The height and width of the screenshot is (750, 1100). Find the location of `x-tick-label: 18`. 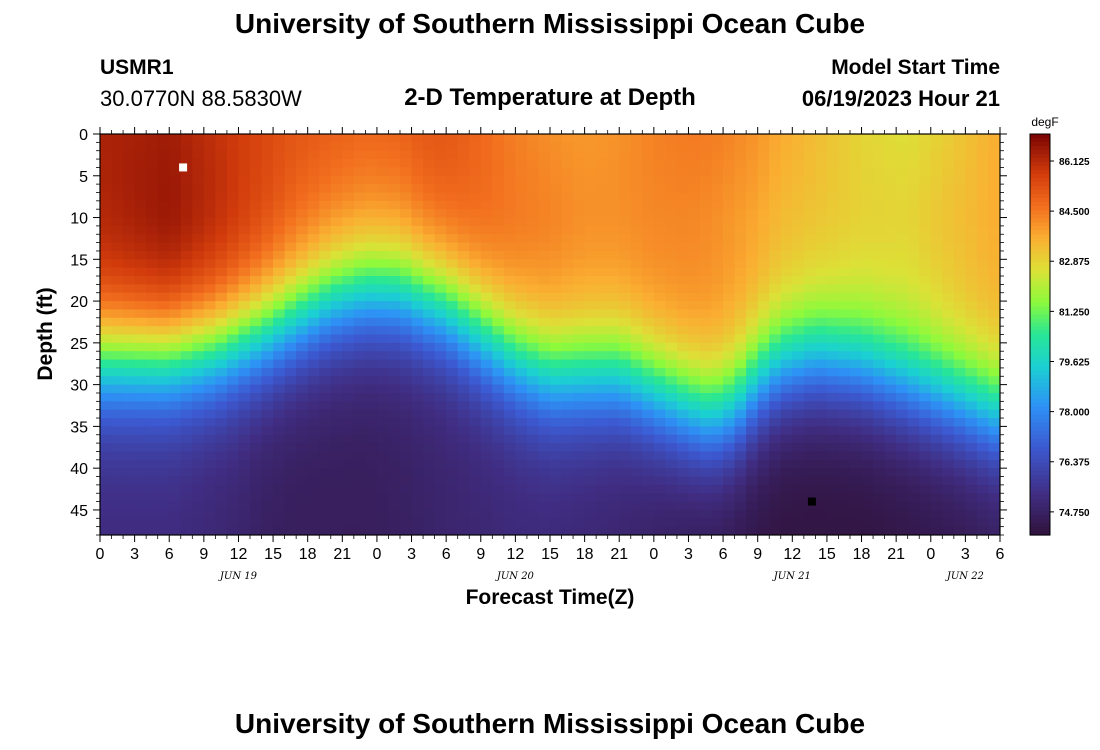

x-tick-label: 18 is located at coordinates (585, 554).